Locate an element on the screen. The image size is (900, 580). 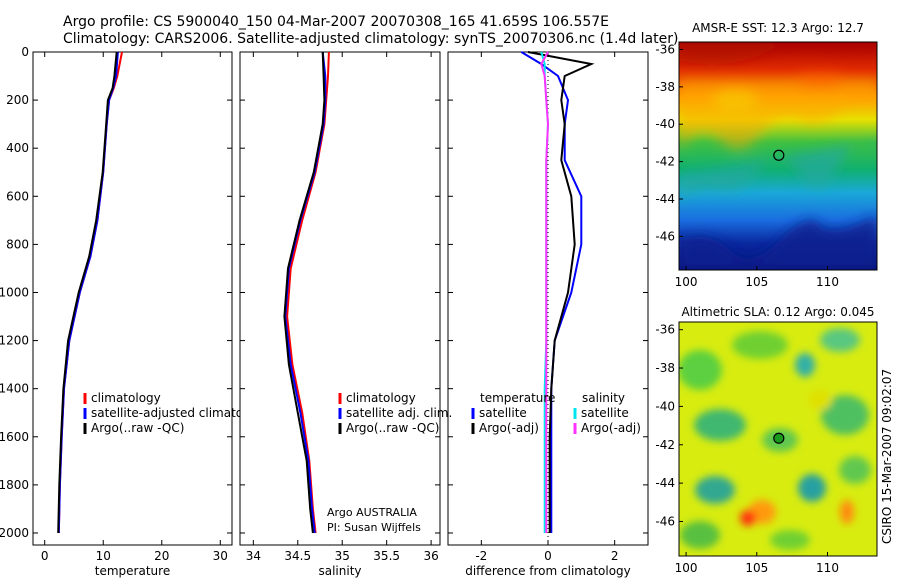
panel-temp-xlabel: temperature is located at coordinates (132, 571).